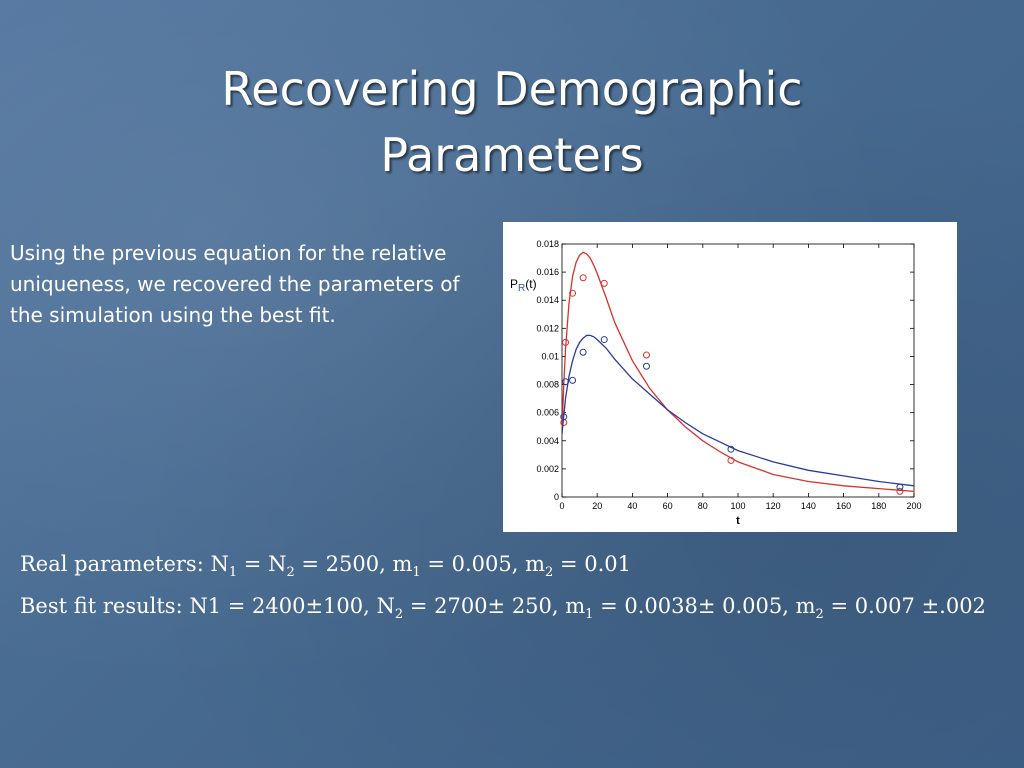  Describe the element at coordinates (589, 615) in the screenshot. I see `fit-m1-subscript: 1` at that location.